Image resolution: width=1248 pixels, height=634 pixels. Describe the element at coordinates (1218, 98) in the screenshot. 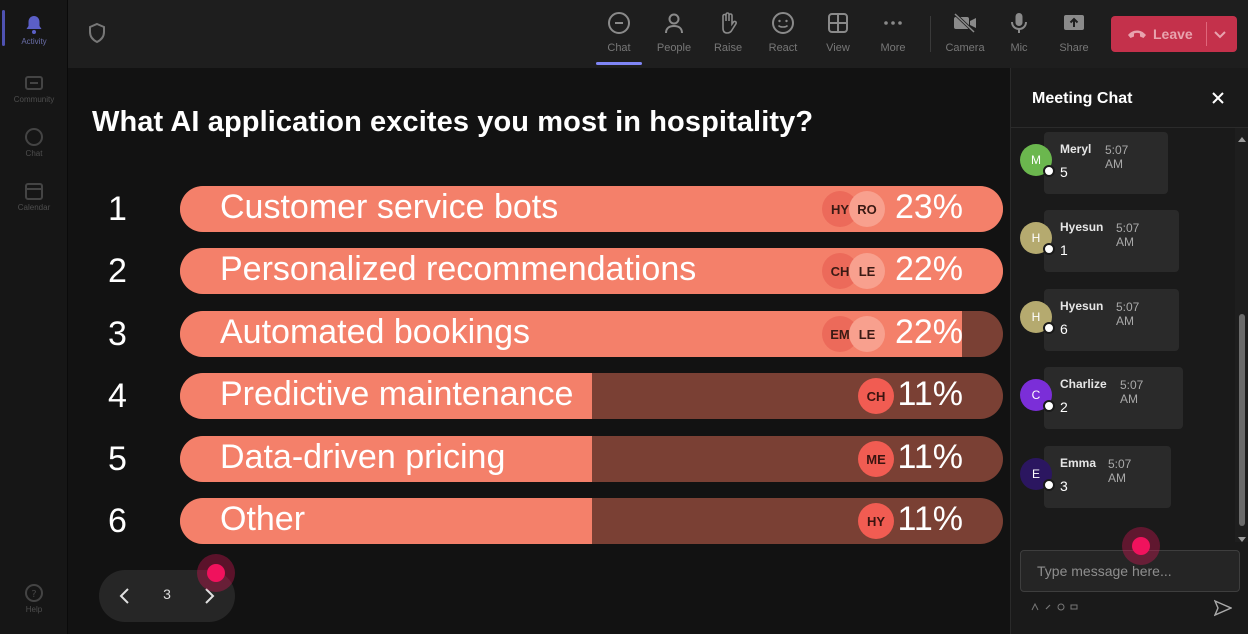

I see `close-icon` at that location.